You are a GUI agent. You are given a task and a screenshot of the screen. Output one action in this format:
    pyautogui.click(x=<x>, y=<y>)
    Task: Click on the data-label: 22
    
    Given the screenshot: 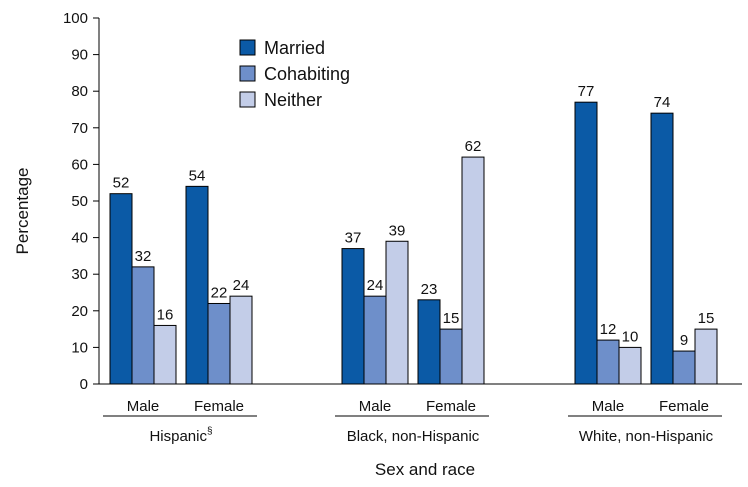 What is the action you would take?
    pyautogui.click(x=219, y=292)
    